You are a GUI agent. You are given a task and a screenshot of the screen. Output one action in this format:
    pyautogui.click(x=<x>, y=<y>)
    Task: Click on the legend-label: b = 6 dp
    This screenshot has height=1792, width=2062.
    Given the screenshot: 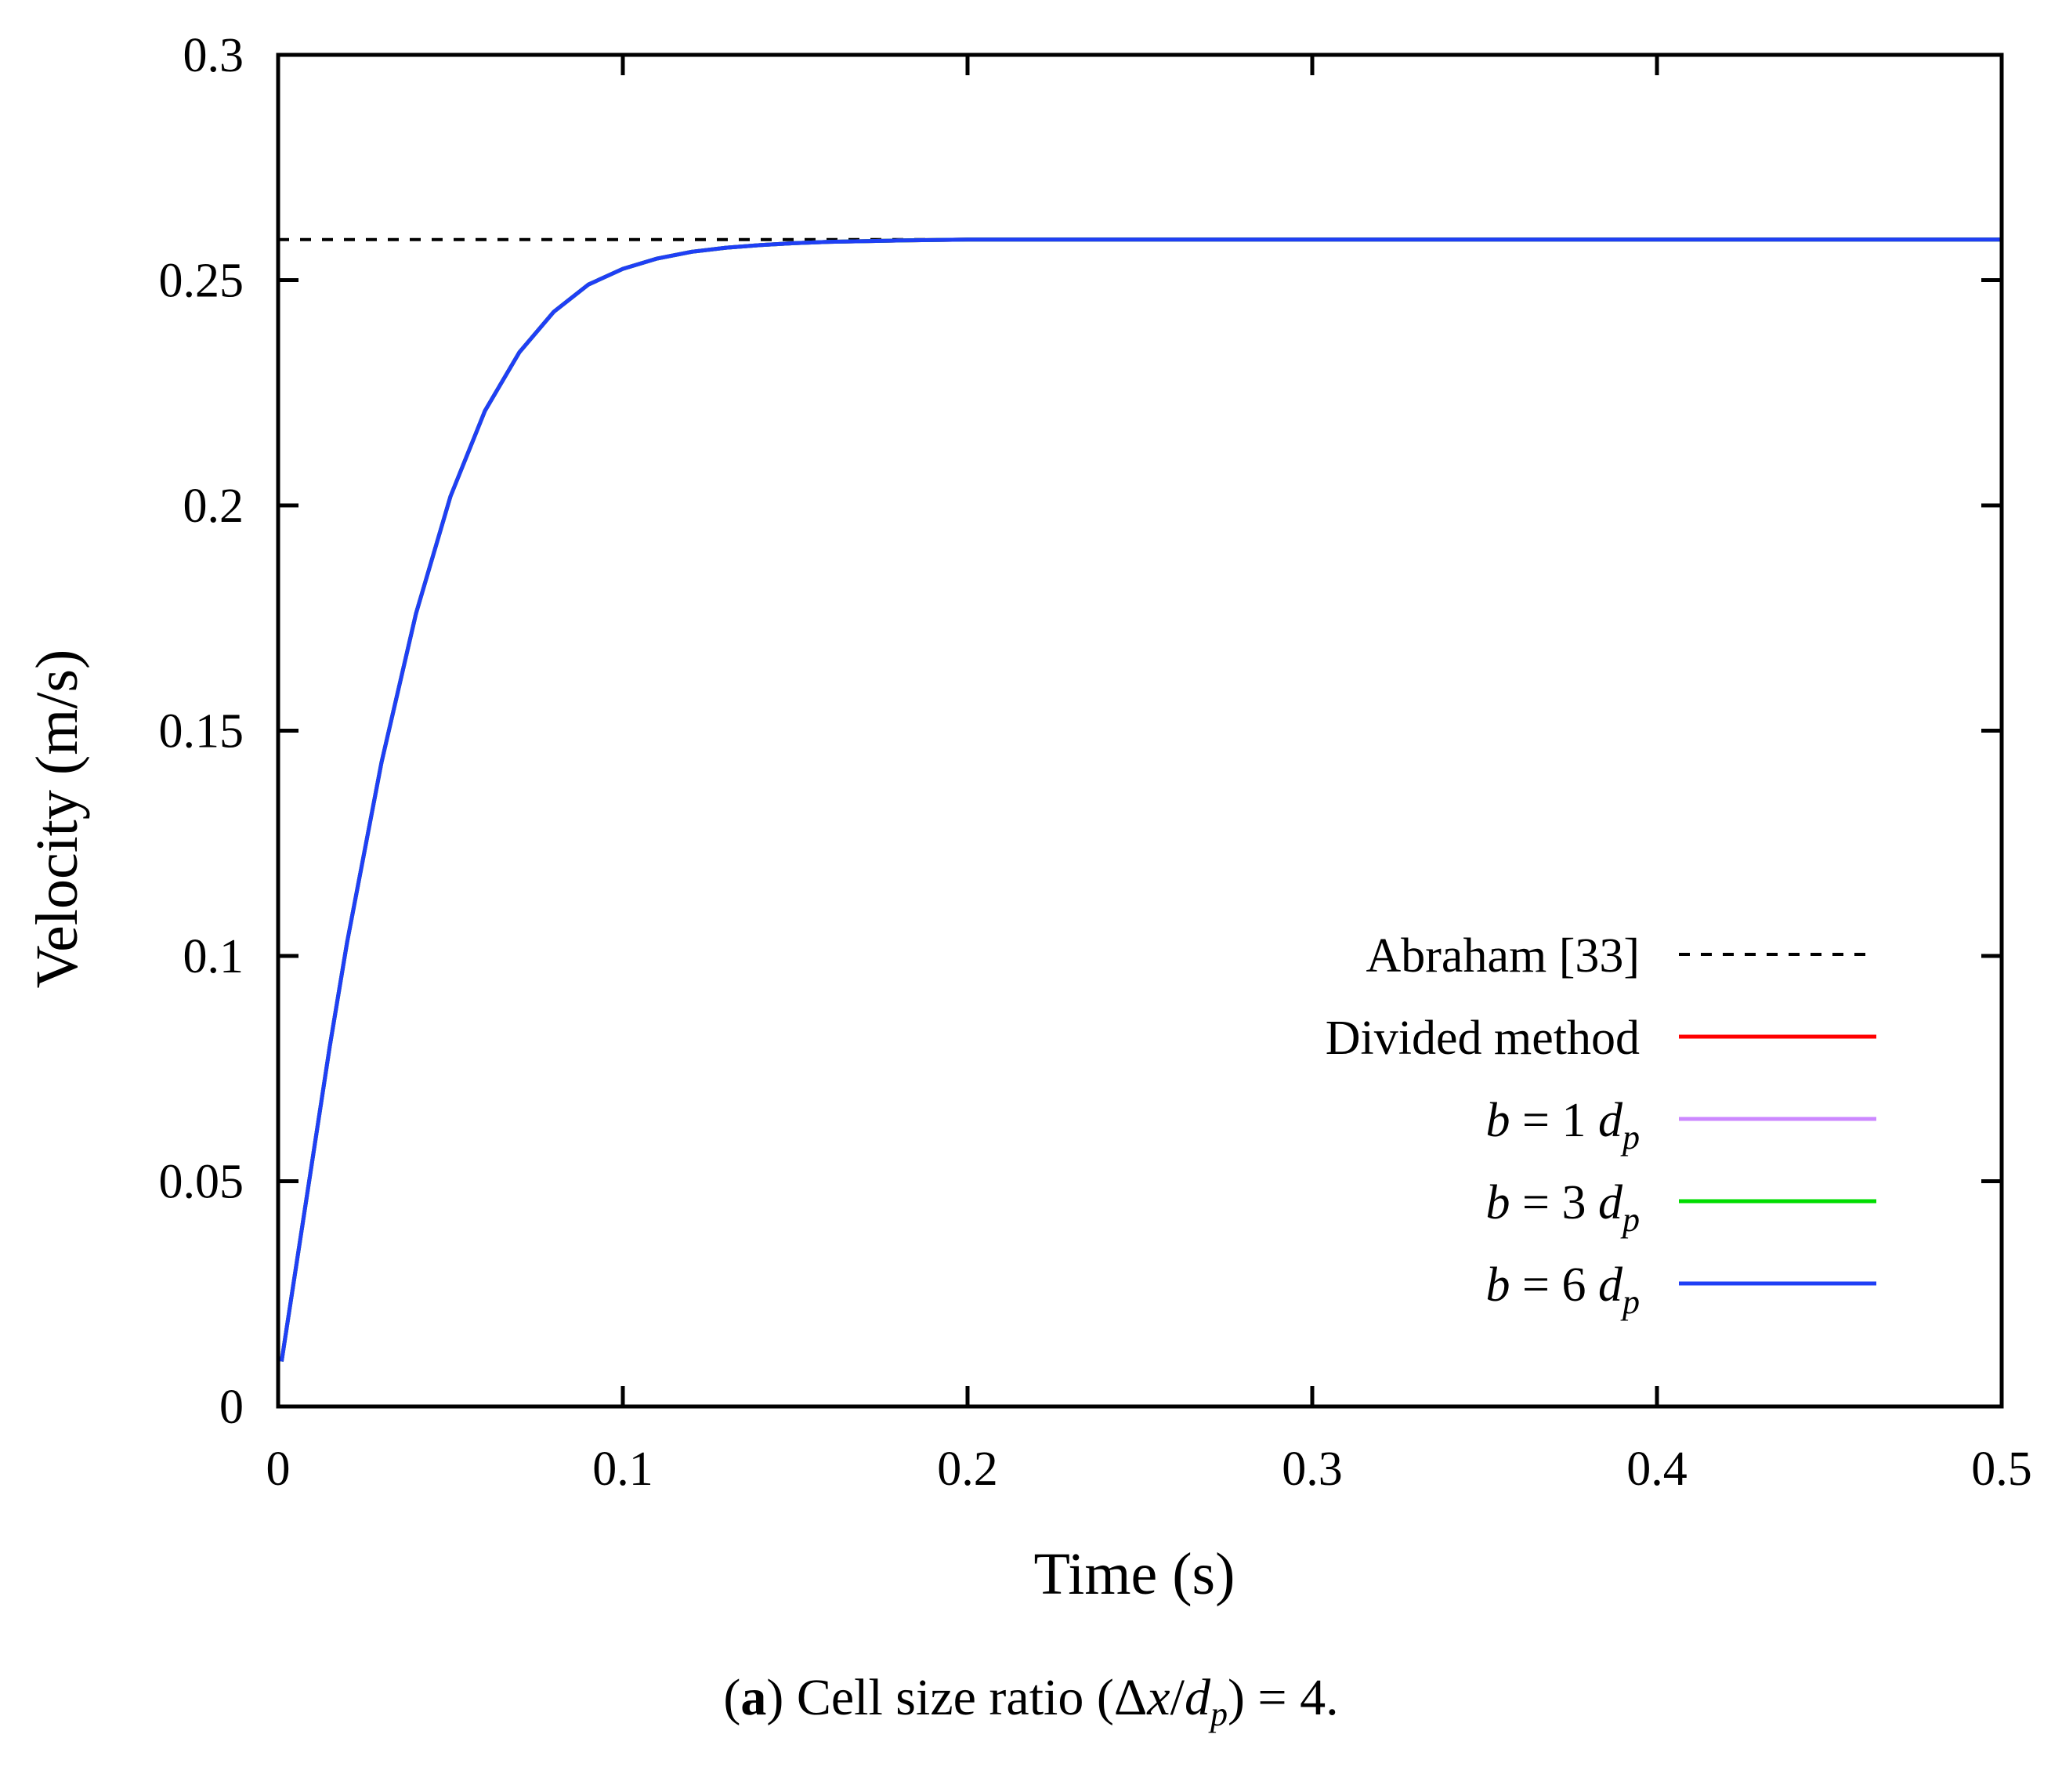 What is the action you would take?
    pyautogui.click(x=1563, y=1289)
    